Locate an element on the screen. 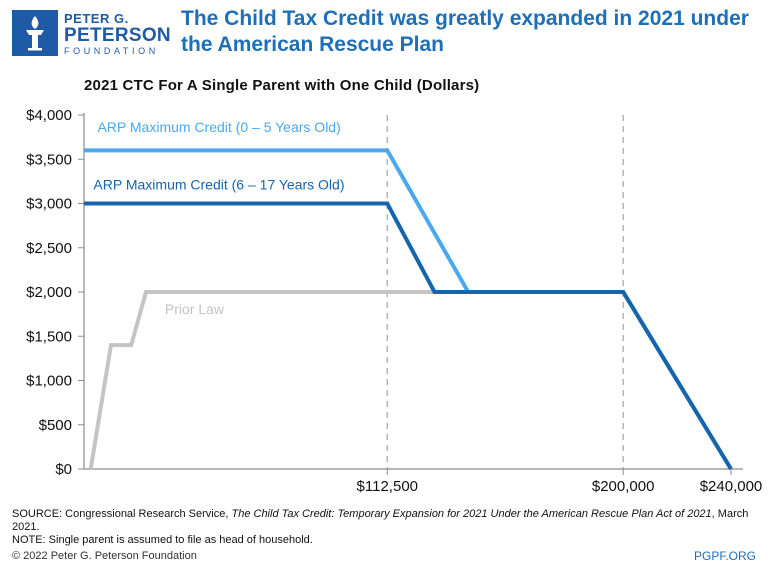 The height and width of the screenshot is (567, 768). pgpf-logo: PETER G. PETERSON FOUNDATION is located at coordinates (91, 33).